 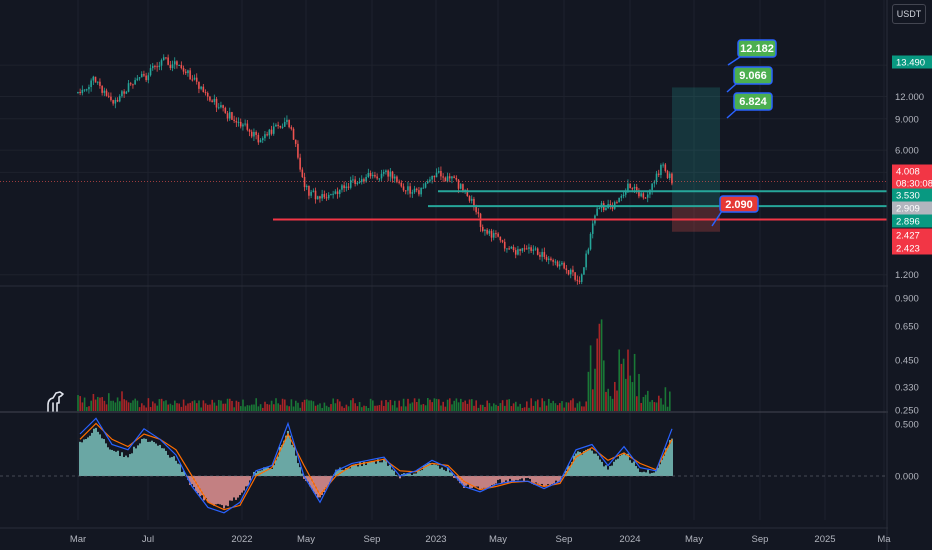 What do you see at coordinates (241, 539) in the screenshot?
I see `time-tick-label: 2022` at bounding box center [241, 539].